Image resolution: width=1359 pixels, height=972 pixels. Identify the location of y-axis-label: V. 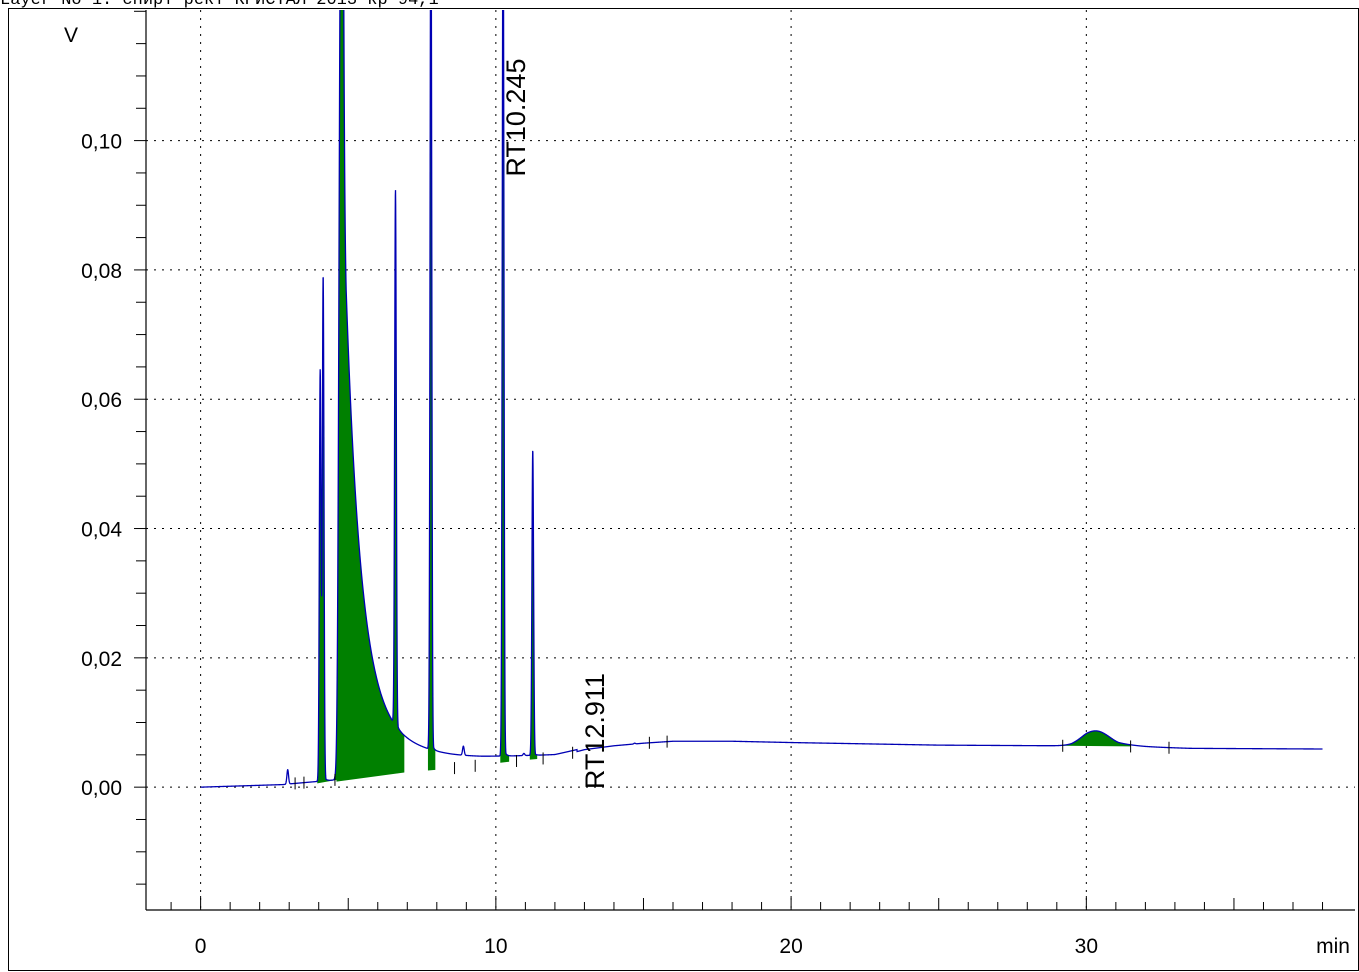
(71, 35).